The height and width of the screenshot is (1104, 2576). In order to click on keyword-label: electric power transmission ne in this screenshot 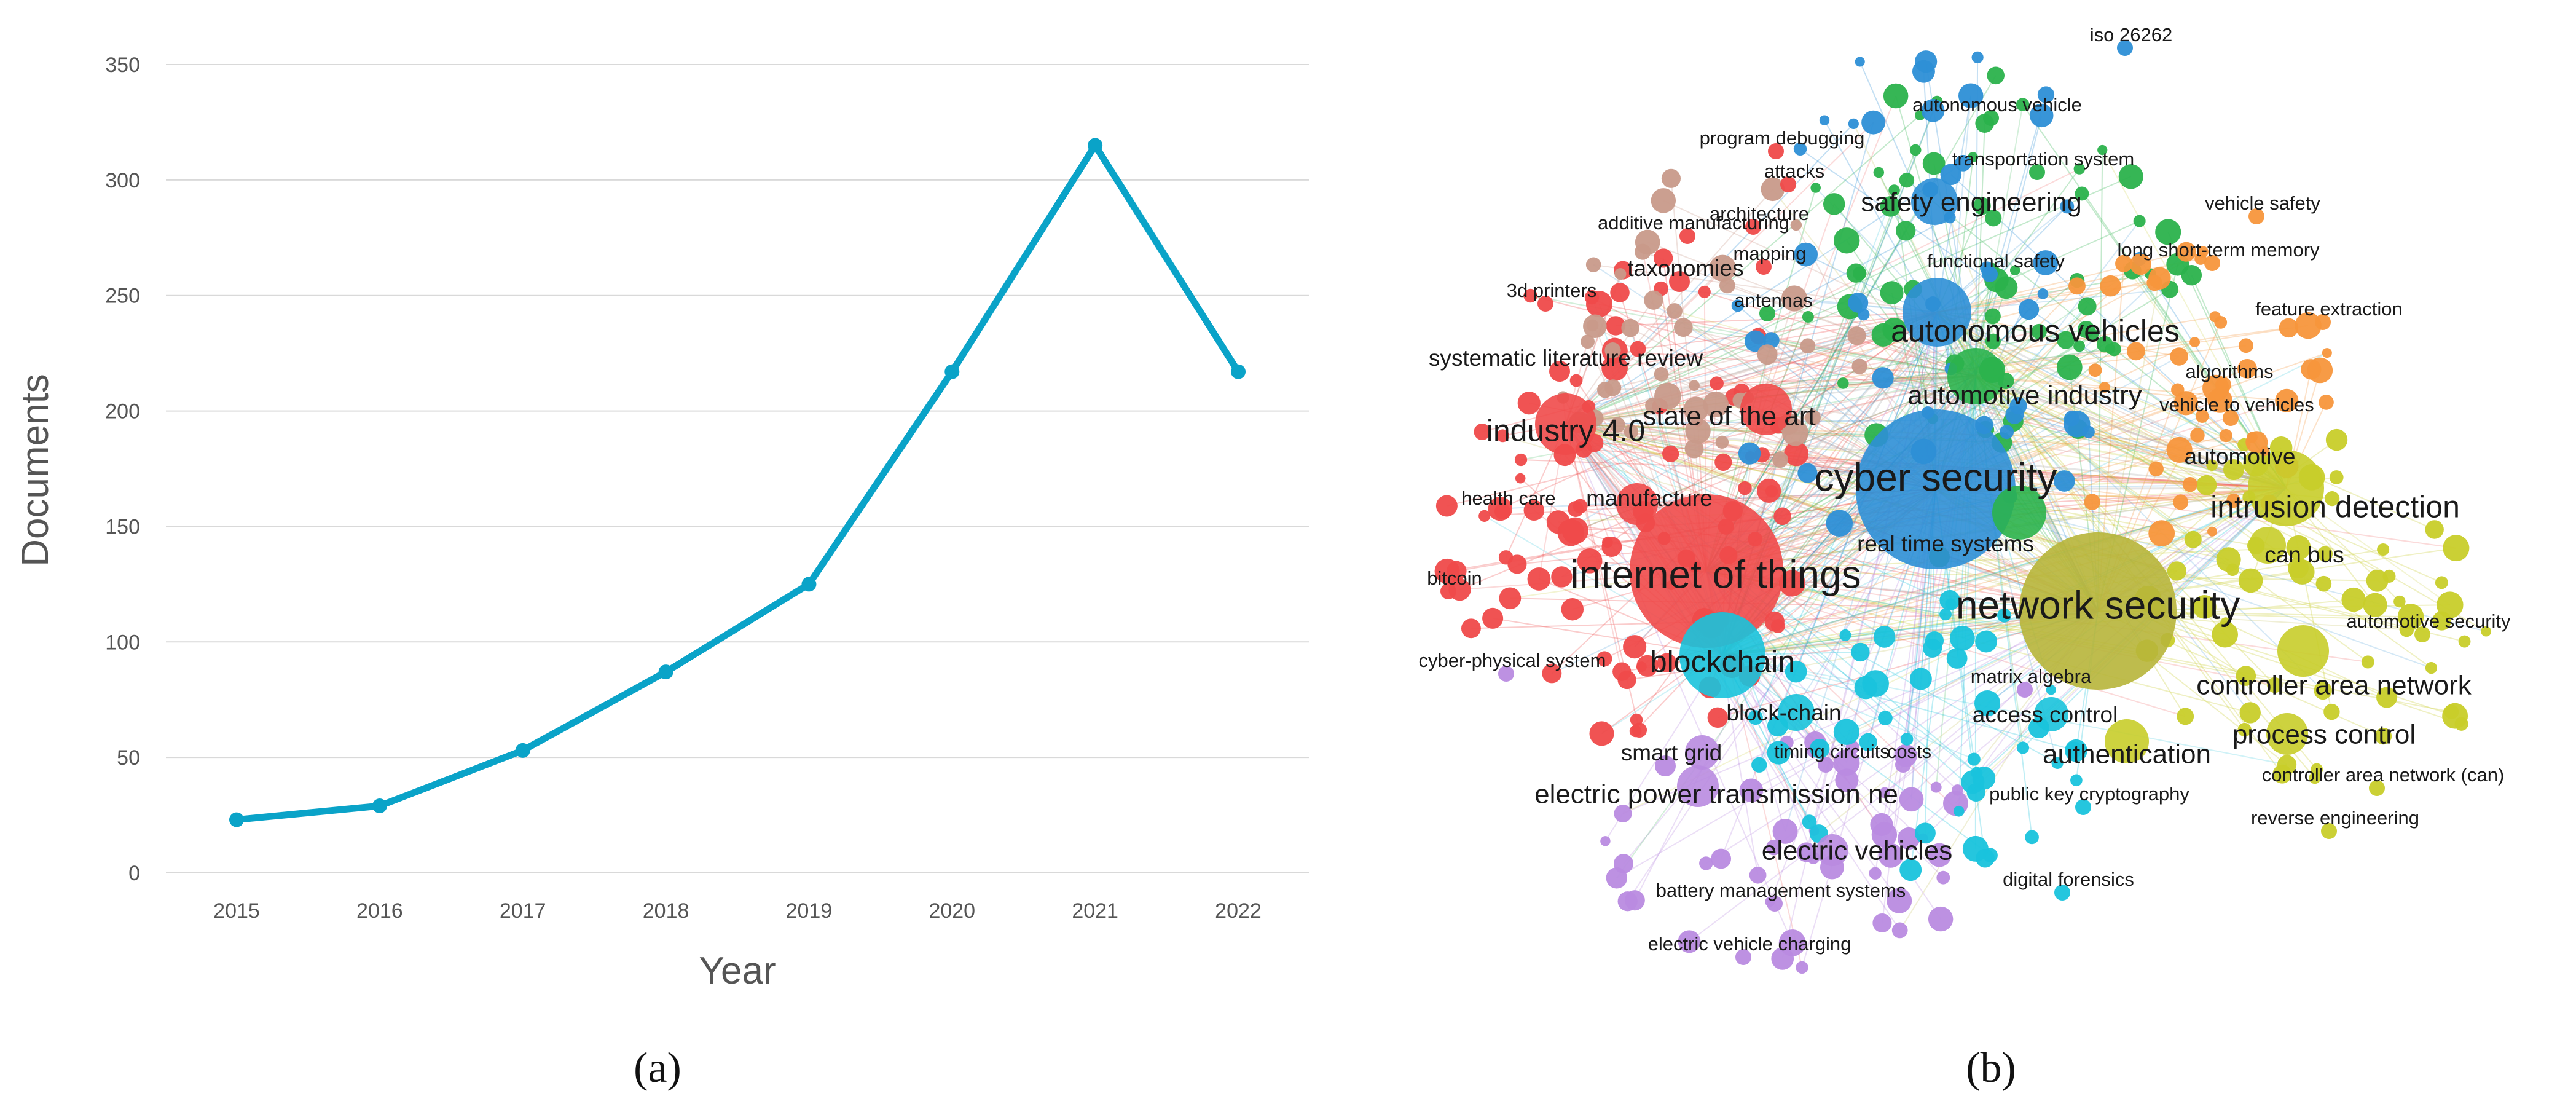, I will do `click(1716, 794)`.